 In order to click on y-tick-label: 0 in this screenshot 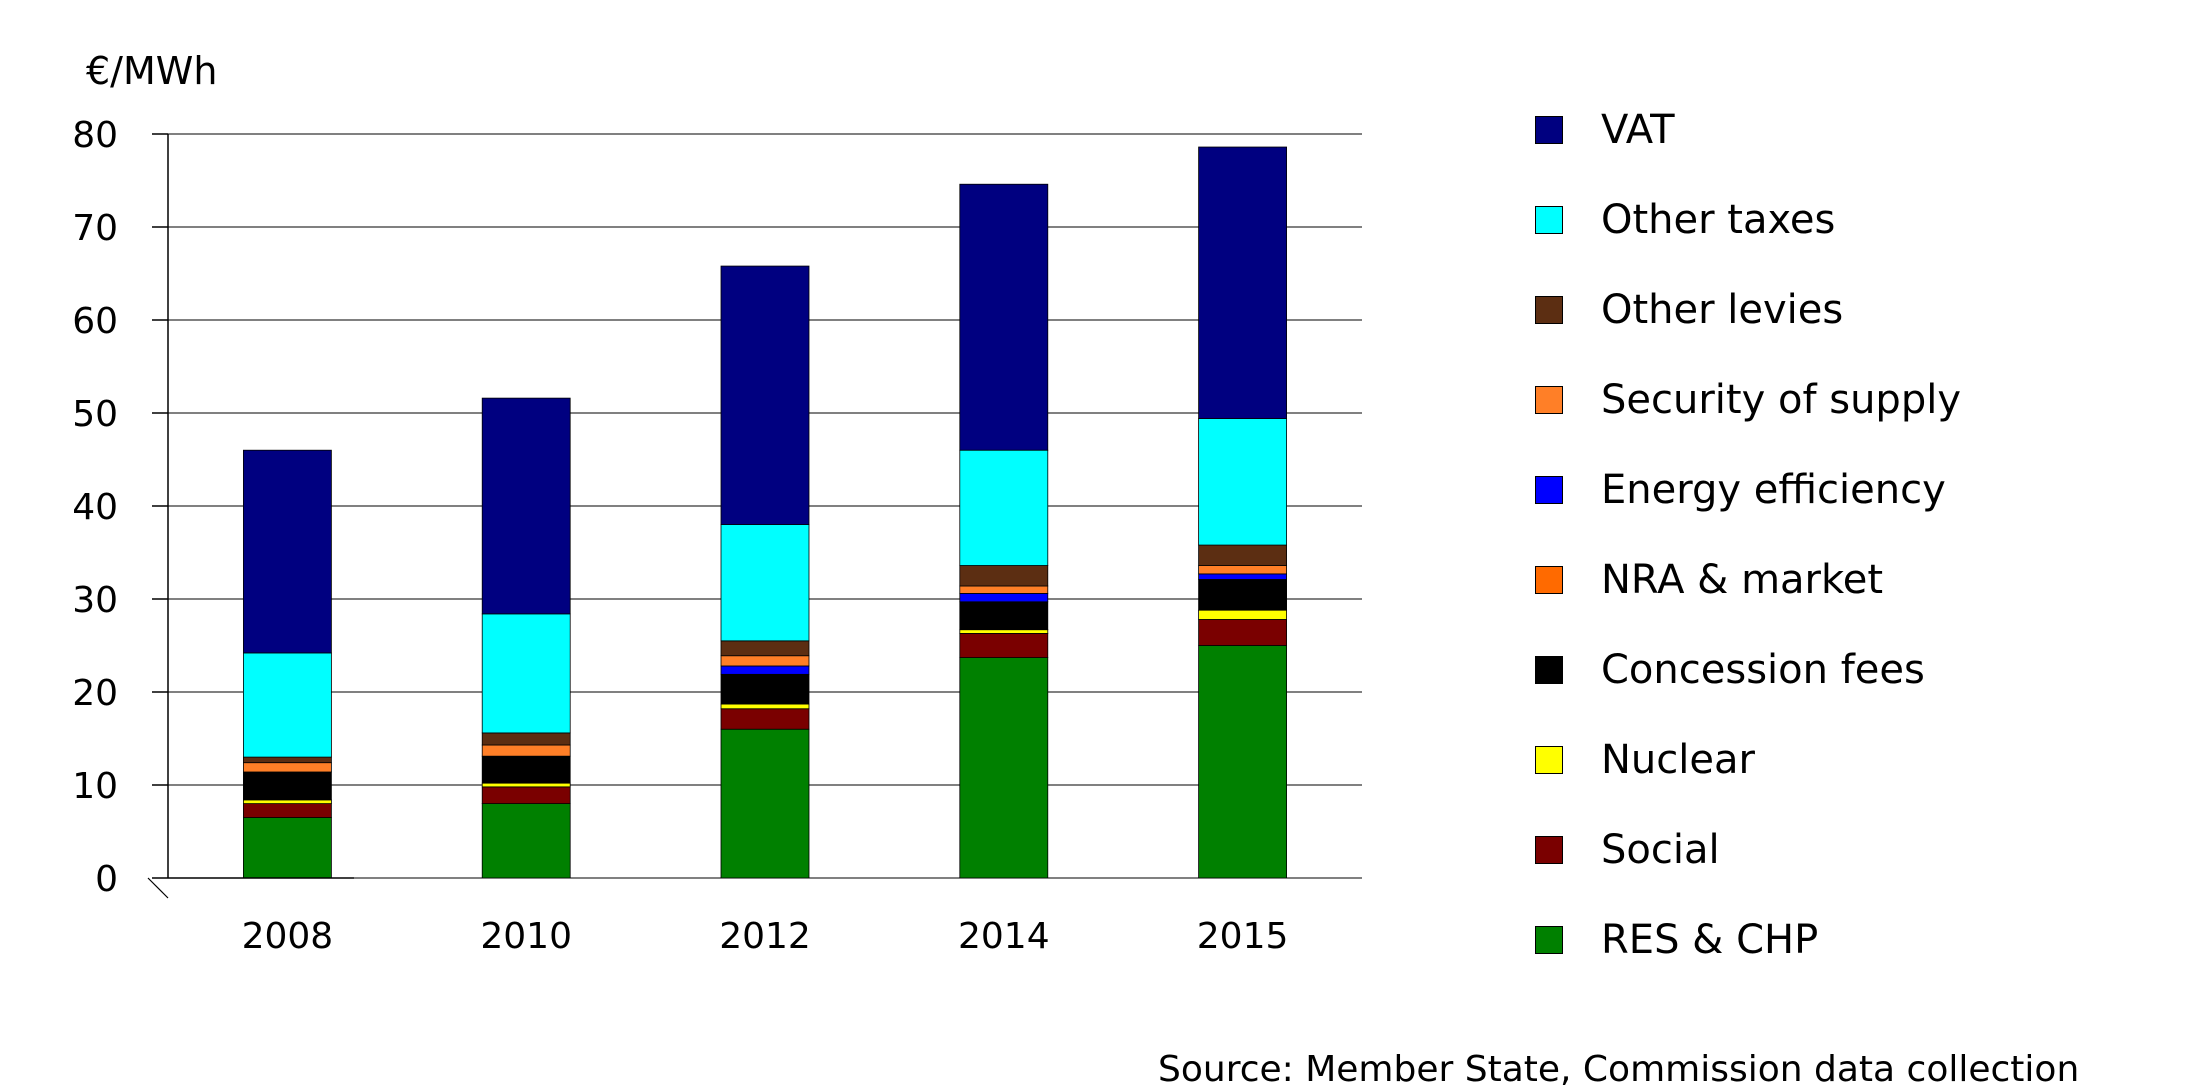, I will do `click(106, 879)`.